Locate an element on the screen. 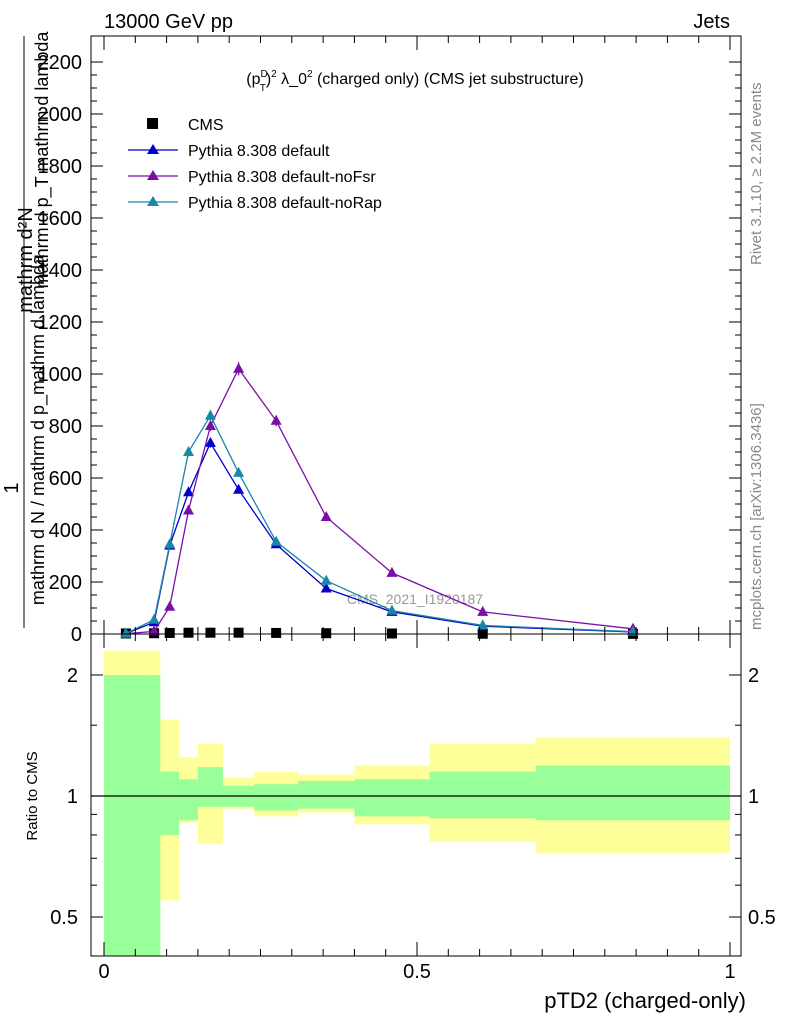 The width and height of the screenshot is (786, 1024). watermark: CMS_2021_I1920187 is located at coordinates (415, 599).